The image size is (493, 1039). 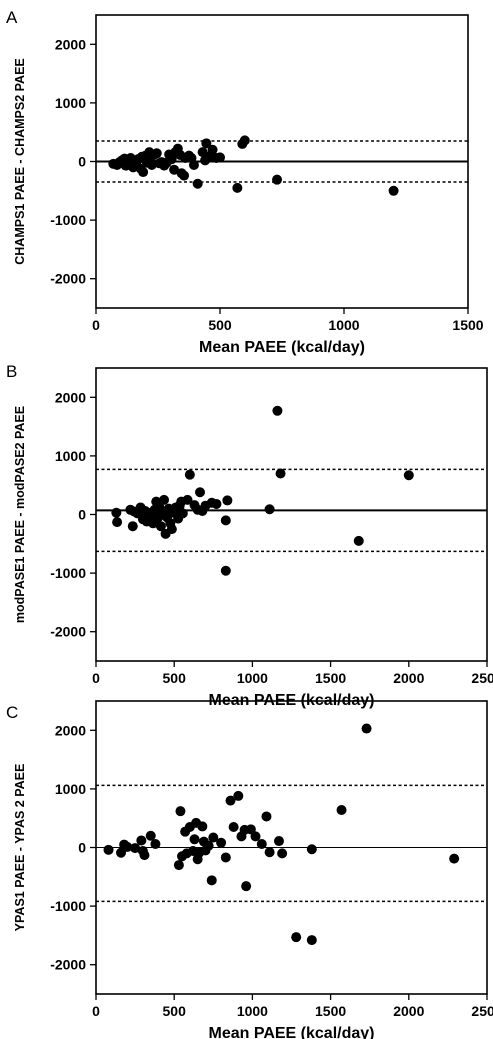 What do you see at coordinates (292, 1032) in the screenshot?
I see `x-axis-title: Mean PAEE (kcal/day)` at bounding box center [292, 1032].